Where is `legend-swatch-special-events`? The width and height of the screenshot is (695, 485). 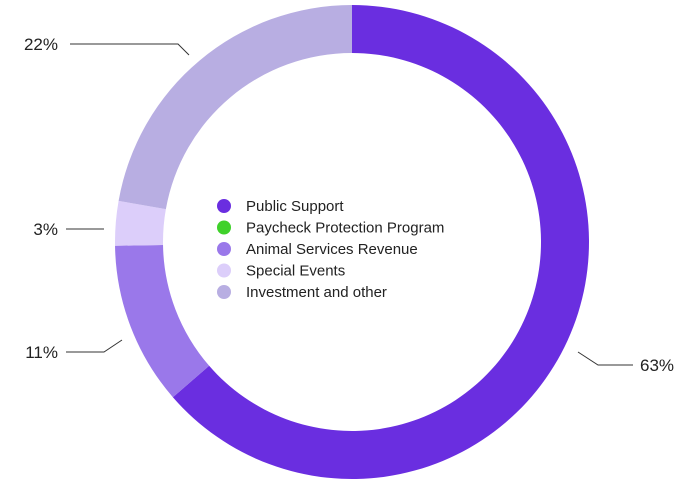 legend-swatch-special-events is located at coordinates (224, 270).